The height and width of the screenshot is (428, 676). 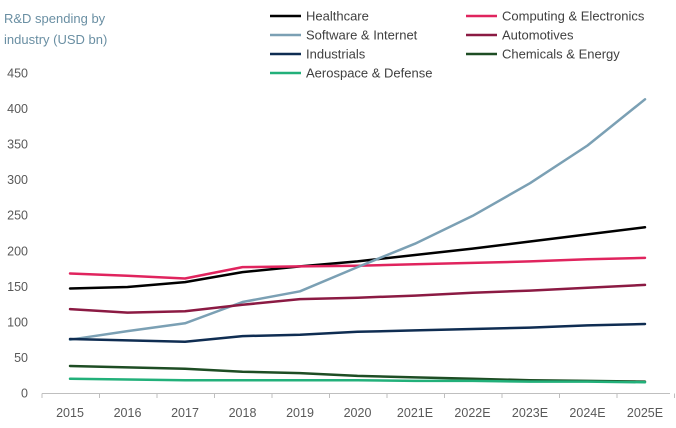 I want to click on y-tick-label: 150, so click(x=17, y=287).